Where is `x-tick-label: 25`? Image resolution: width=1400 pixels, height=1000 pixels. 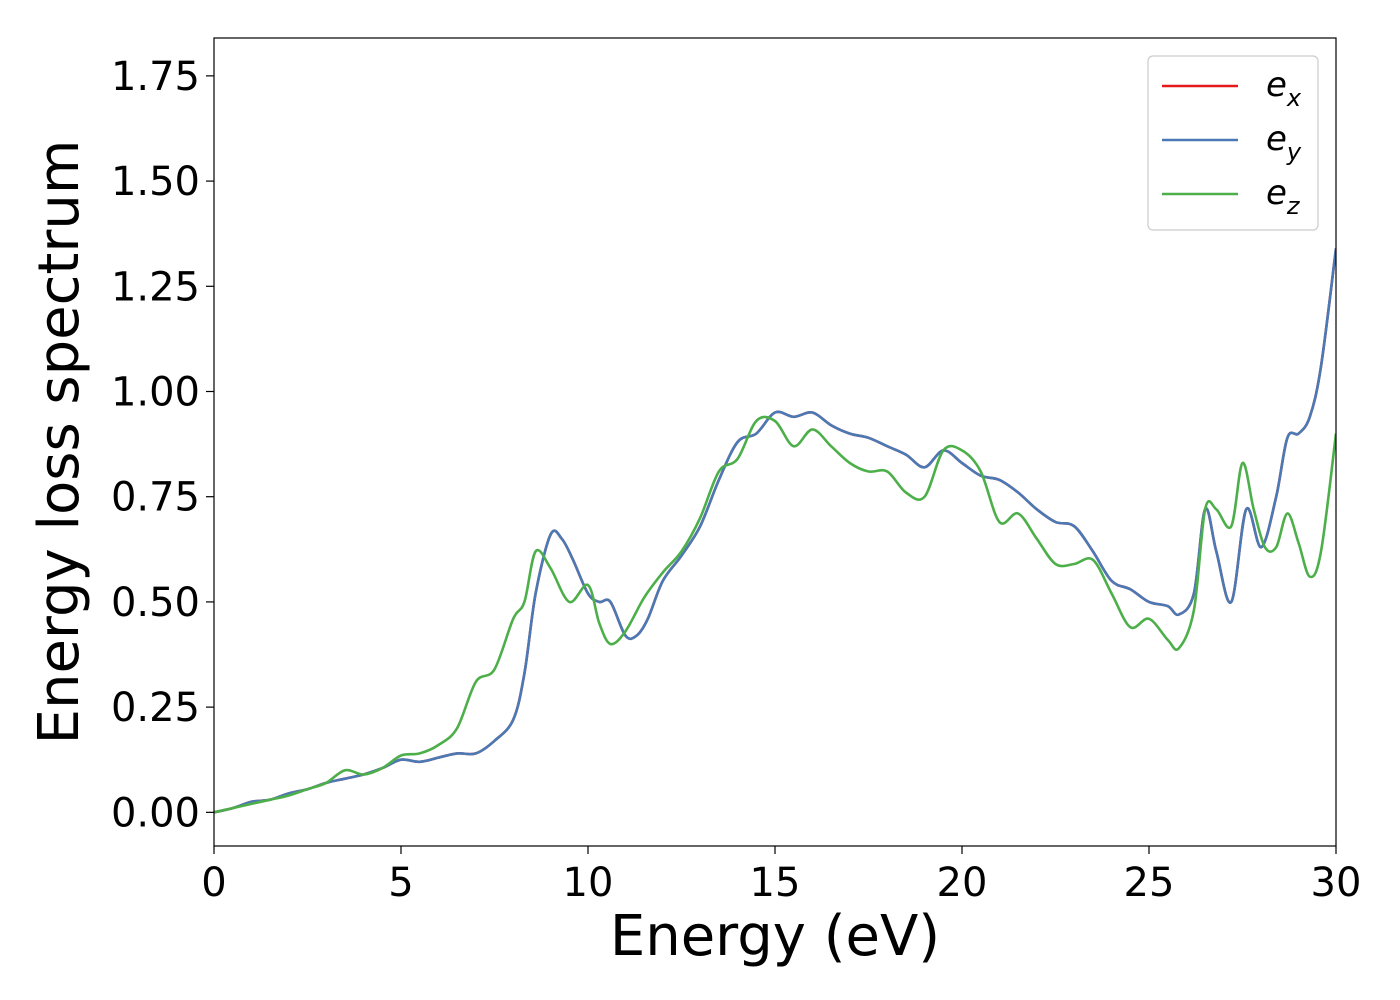
x-tick-label: 25 is located at coordinates (1149, 883).